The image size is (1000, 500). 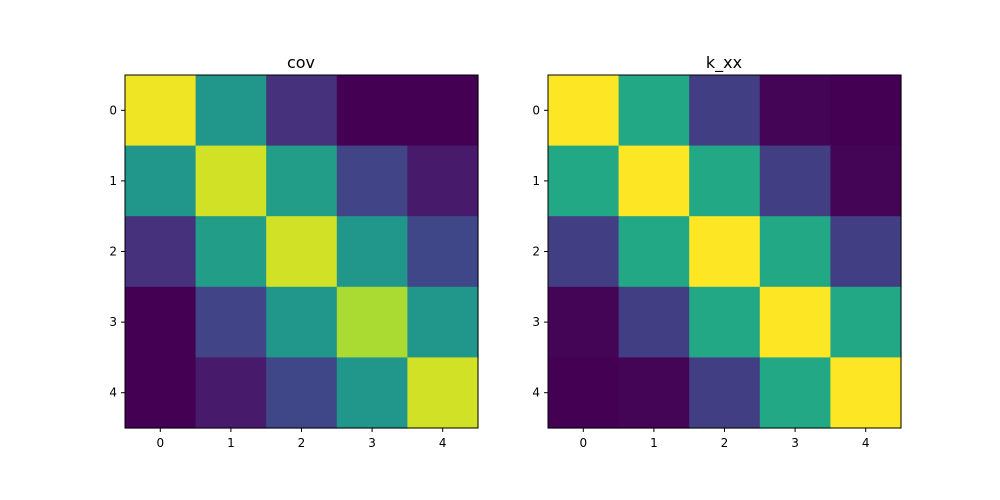 What do you see at coordinates (301, 62) in the screenshot?
I see `chart-title: cov` at bounding box center [301, 62].